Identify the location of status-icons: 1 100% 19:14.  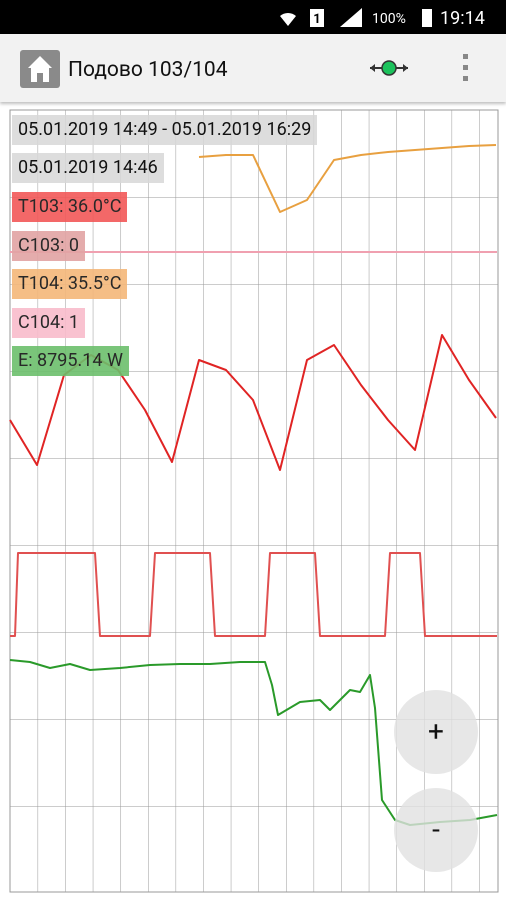
(382, 18).